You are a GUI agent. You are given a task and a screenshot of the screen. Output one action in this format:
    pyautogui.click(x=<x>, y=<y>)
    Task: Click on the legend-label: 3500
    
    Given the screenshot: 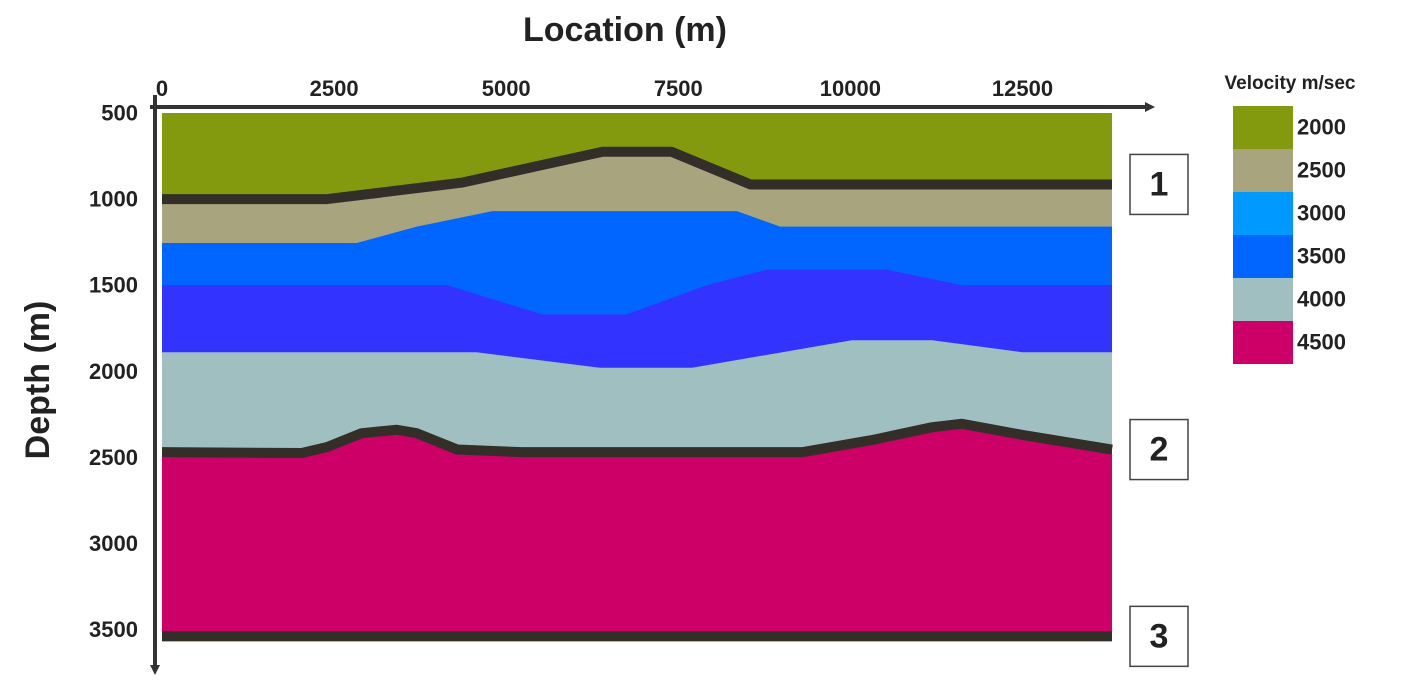 What is the action you would take?
    pyautogui.click(x=1321, y=255)
    